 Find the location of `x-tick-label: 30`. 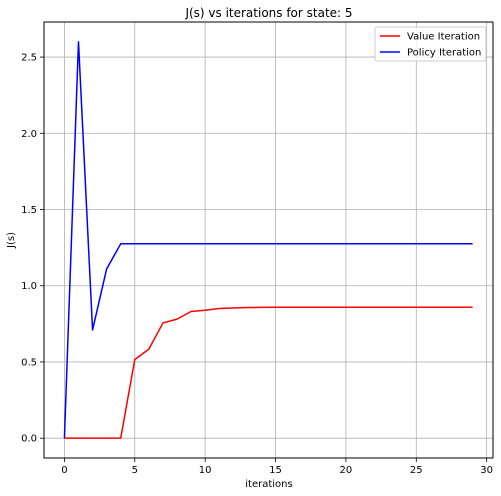

x-tick-label: 30 is located at coordinates (486, 470).